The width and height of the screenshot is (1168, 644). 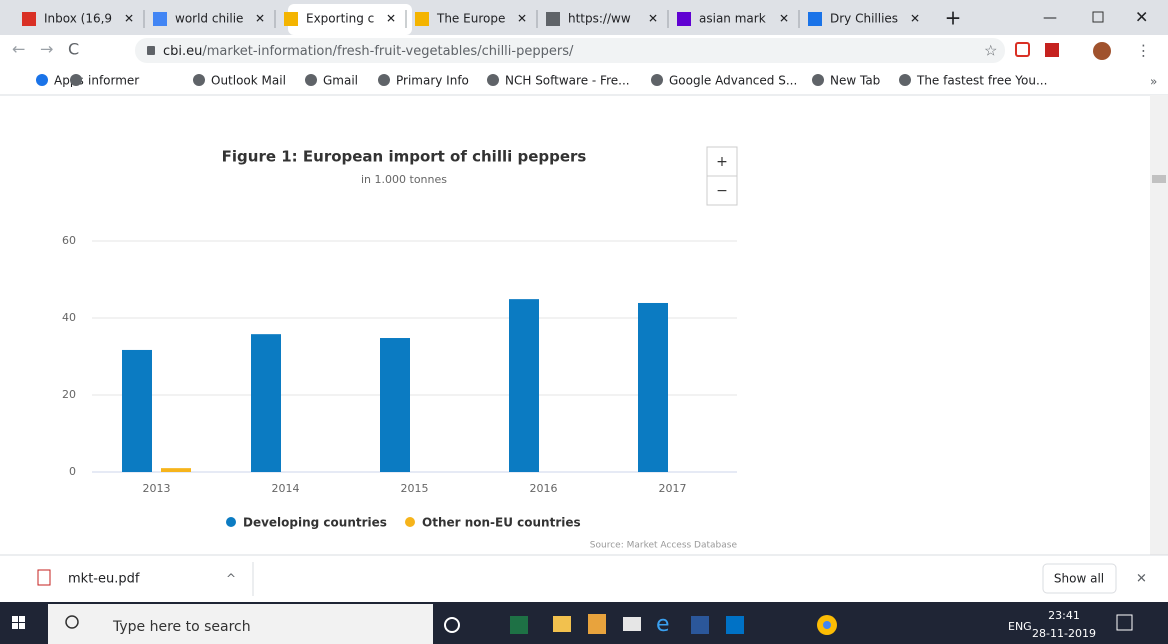 What do you see at coordinates (1098, 17) in the screenshot?
I see `maximize` at bounding box center [1098, 17].